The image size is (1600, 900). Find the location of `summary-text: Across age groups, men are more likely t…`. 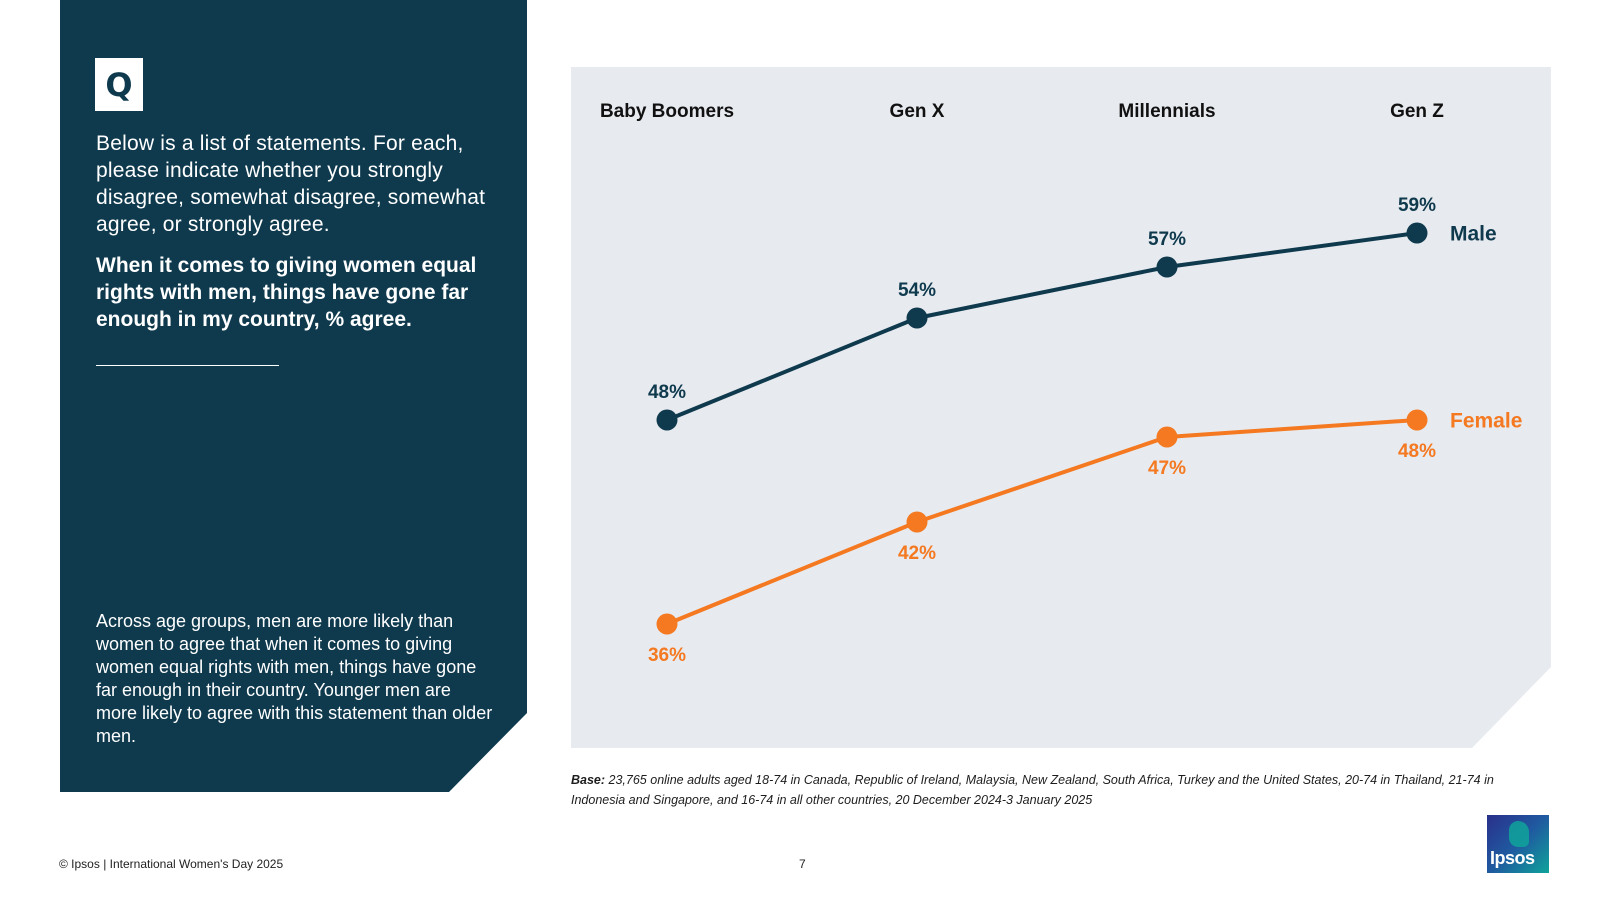

summary-text: Across age groups, men are more likely t… is located at coordinates (294, 678).